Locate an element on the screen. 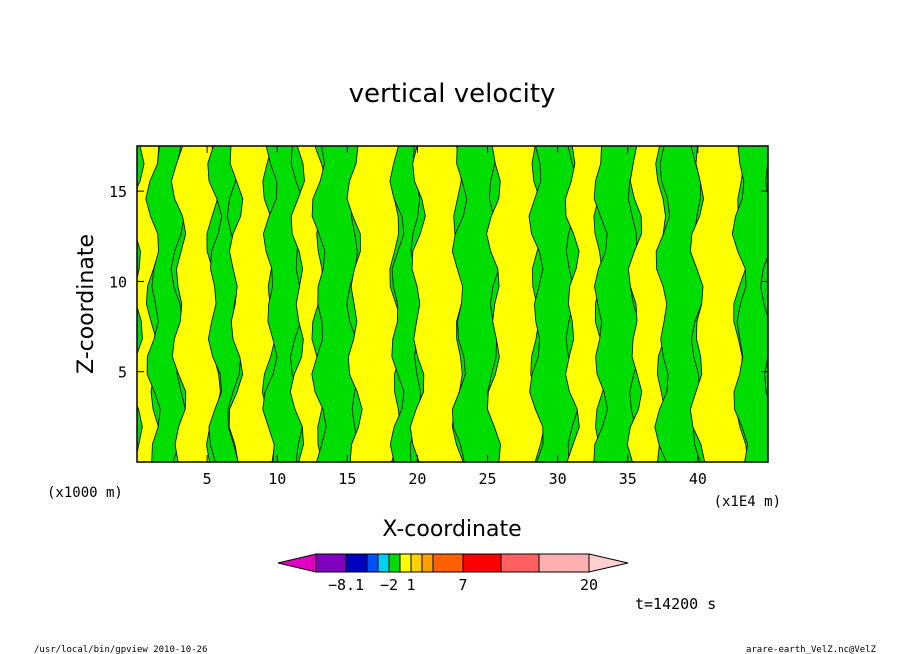 The image size is (904, 654). colorbar-label: 1 is located at coordinates (410, 585).